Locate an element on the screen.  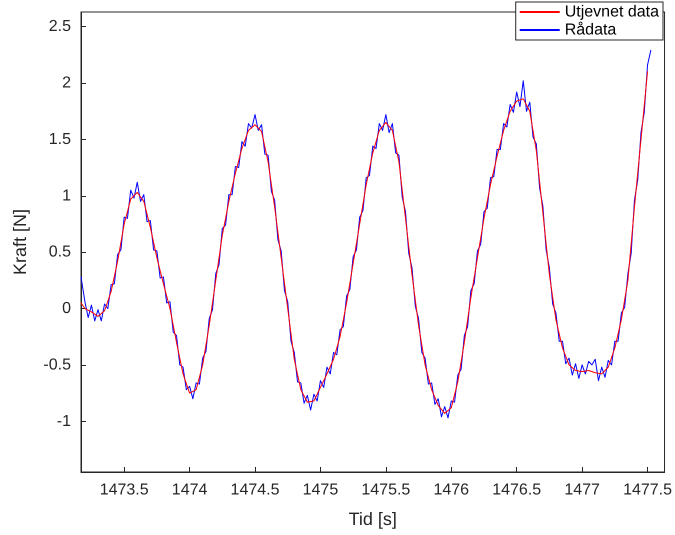
legend-label: Rådata is located at coordinates (590, 30).